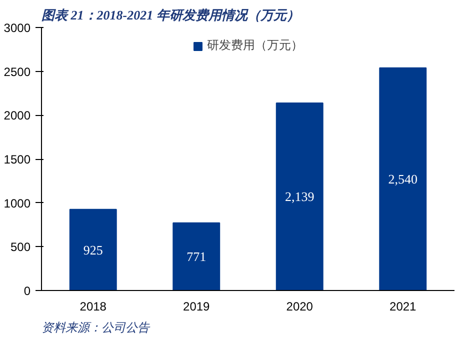 The width and height of the screenshot is (459, 339). What do you see at coordinates (17, 71) in the screenshot?
I see `y-tick-label: 2500` at bounding box center [17, 71].